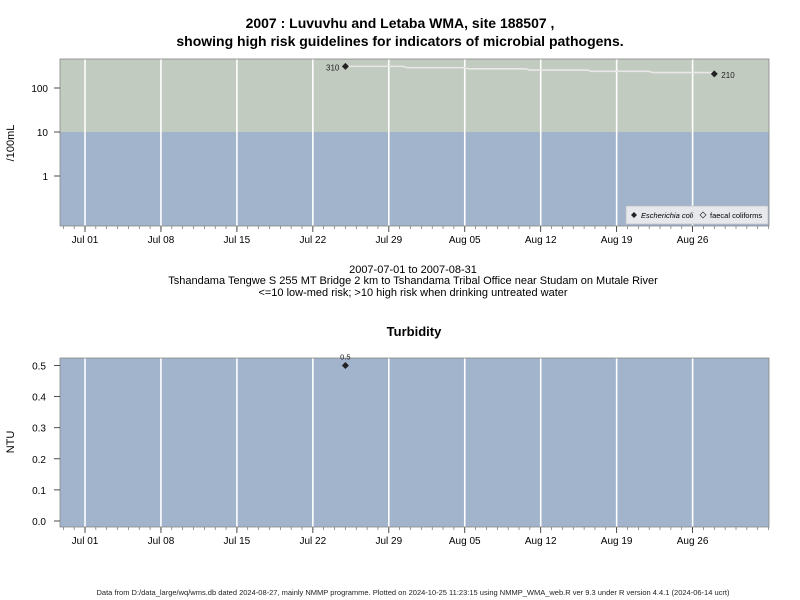 The image size is (800, 600). Describe the element at coordinates (237, 240) in the screenshot. I see `chart1-x-tick-label: Jul 15` at that location.